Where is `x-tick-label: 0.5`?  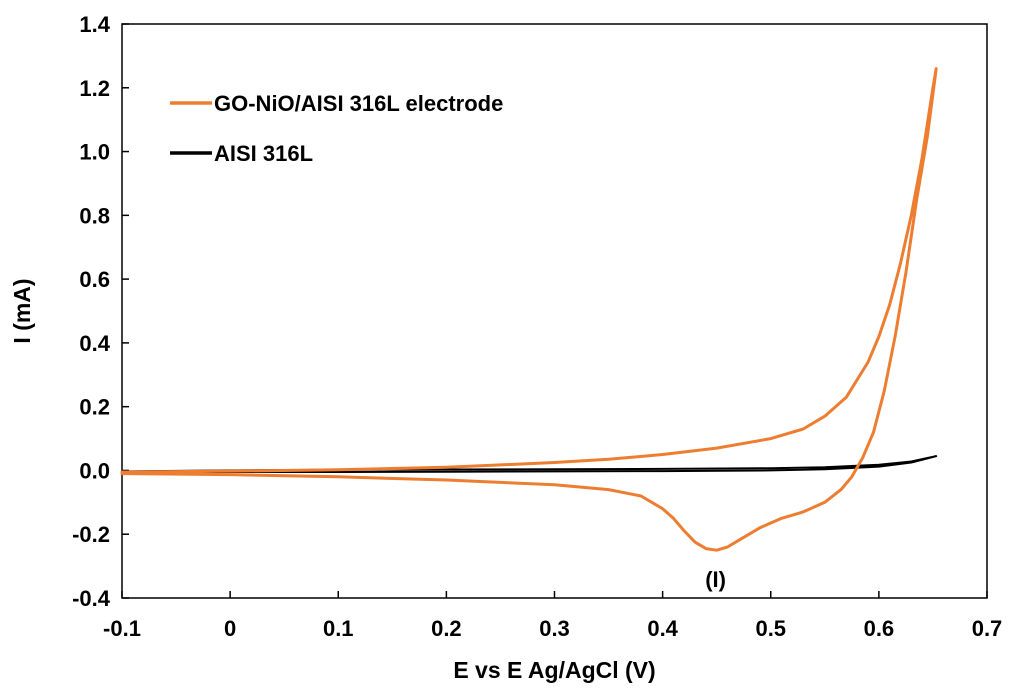 x-tick-label: 0.5 is located at coordinates (770, 628).